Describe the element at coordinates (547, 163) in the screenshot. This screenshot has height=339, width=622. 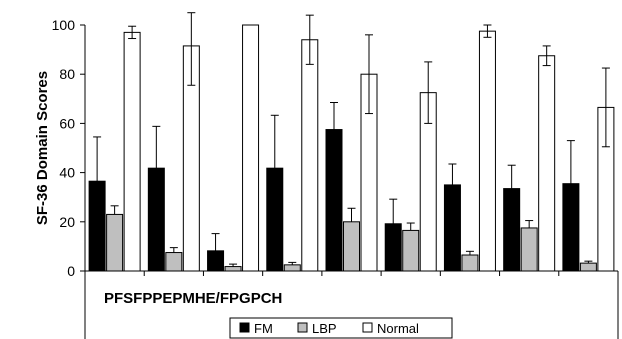
I see `bar-normal-p` at that location.